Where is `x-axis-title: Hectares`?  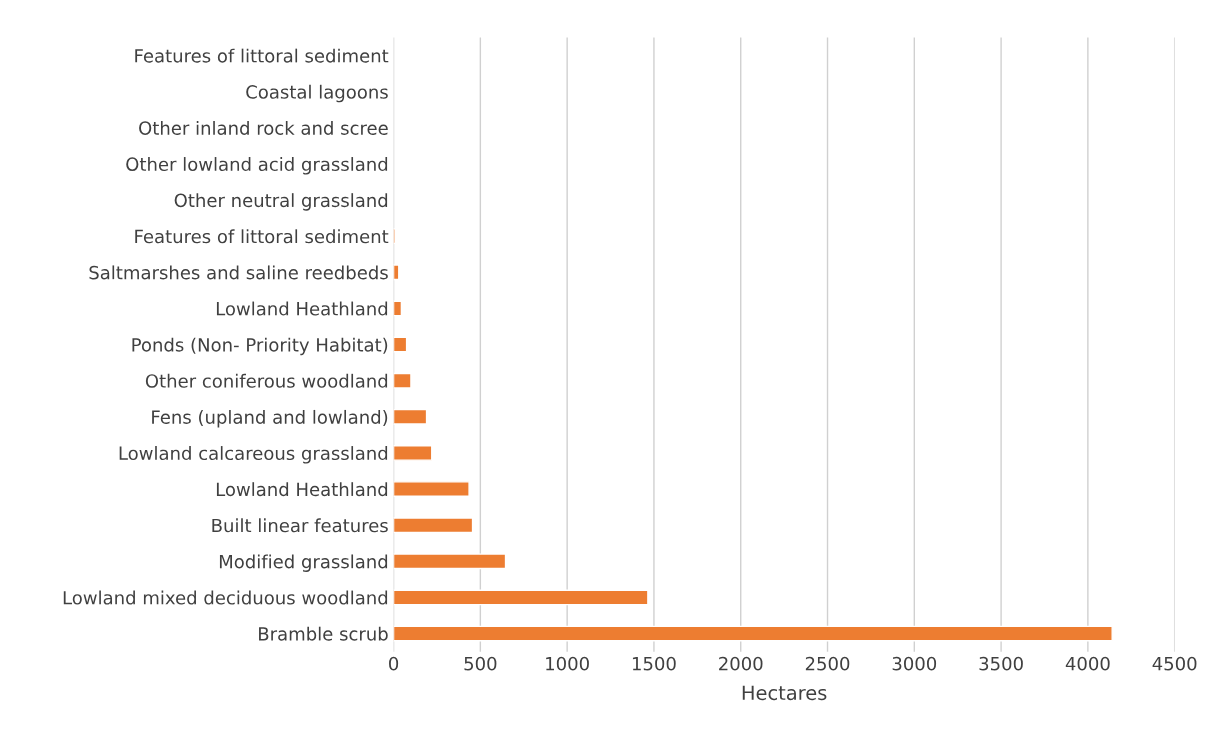 x-axis-title: Hectares is located at coordinates (784, 693).